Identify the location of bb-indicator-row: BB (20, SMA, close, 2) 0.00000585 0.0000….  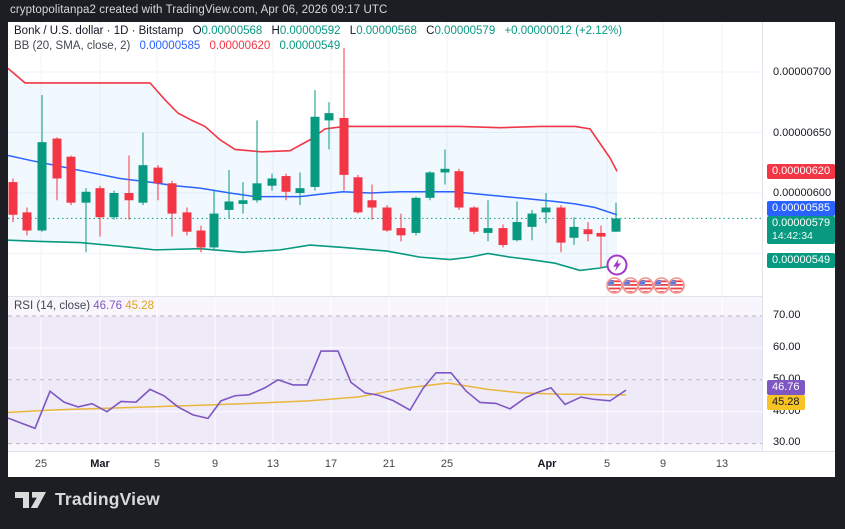
(318, 46).